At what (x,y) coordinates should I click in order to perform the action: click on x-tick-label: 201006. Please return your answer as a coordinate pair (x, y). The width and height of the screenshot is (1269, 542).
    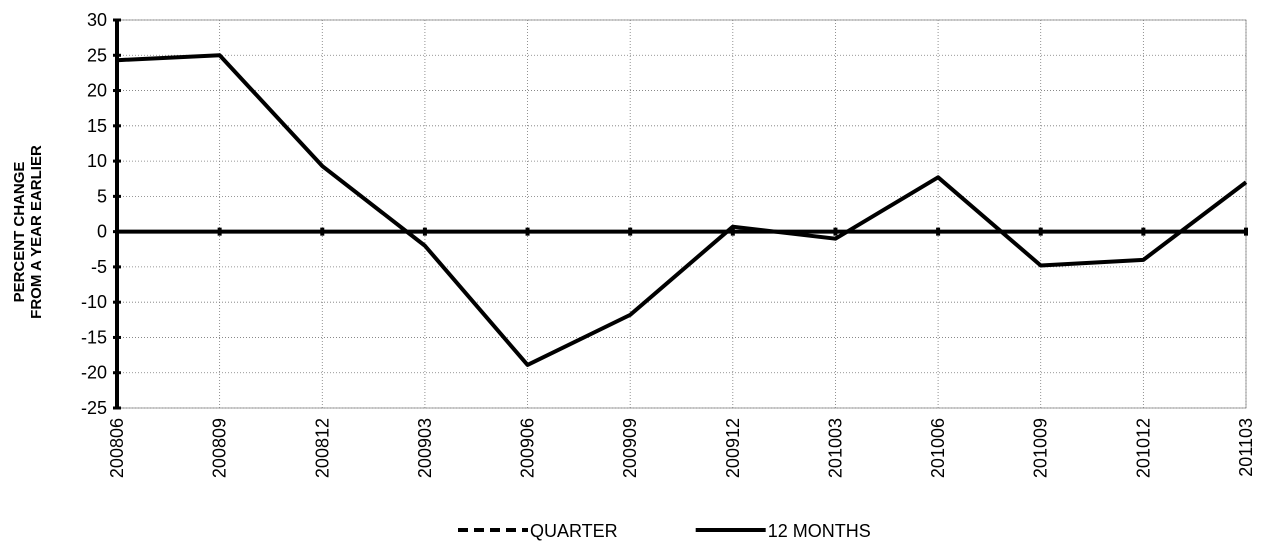
    Looking at the image, I should click on (938, 448).